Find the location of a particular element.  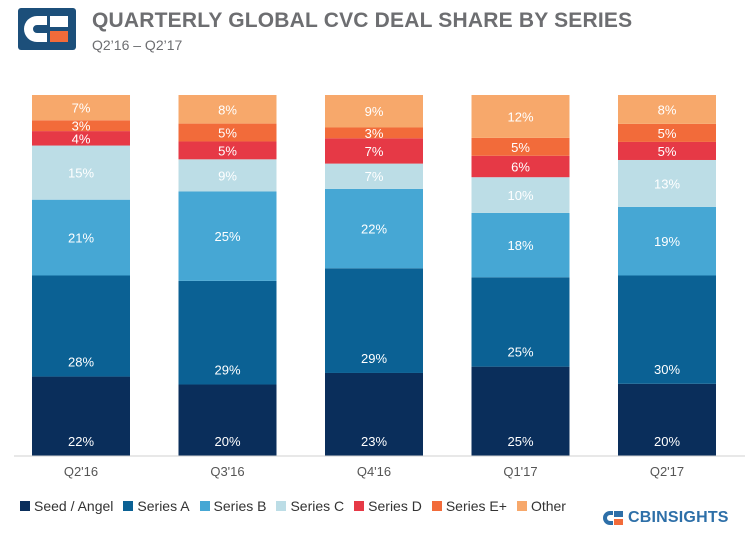

legend-item-other: Other is located at coordinates (541, 506).